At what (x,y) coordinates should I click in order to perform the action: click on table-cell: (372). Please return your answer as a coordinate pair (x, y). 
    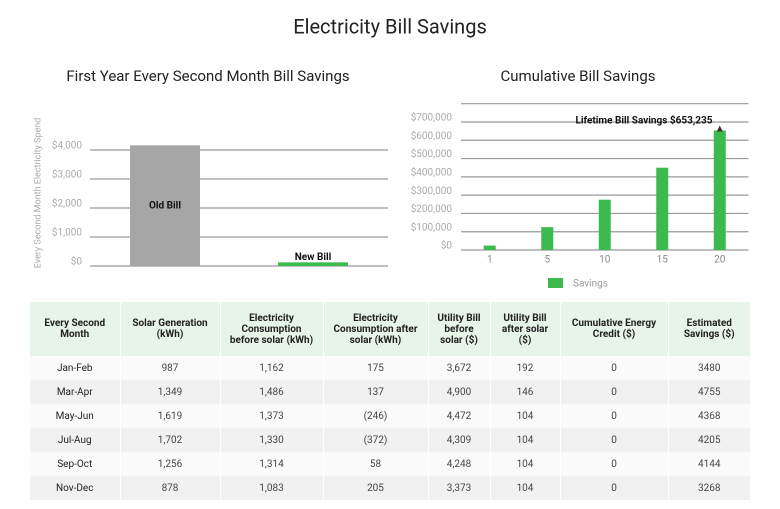
    Looking at the image, I should click on (375, 440).